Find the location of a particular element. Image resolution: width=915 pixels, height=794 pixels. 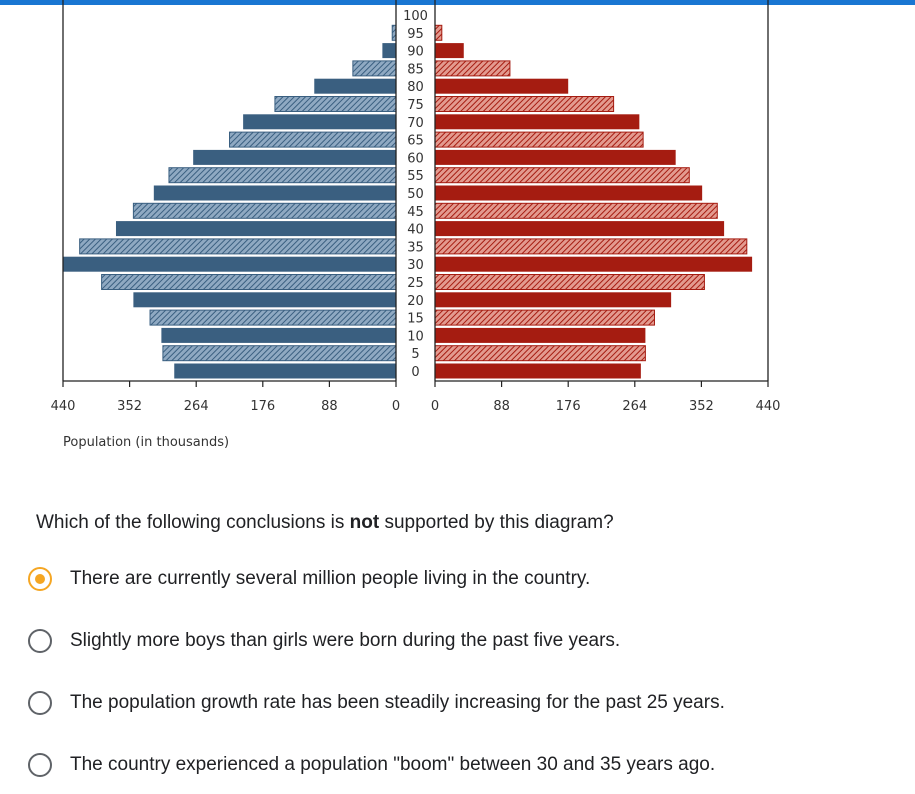

right-tick-label: 264 is located at coordinates (634, 406).